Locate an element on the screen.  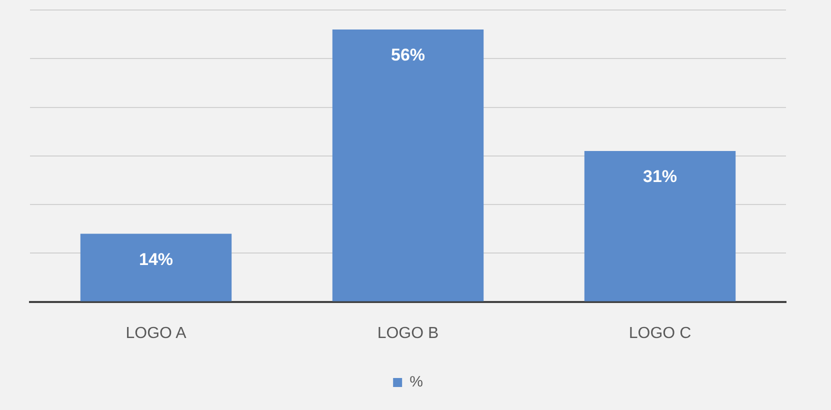
x-tick-label: LOGO A is located at coordinates (156, 333).